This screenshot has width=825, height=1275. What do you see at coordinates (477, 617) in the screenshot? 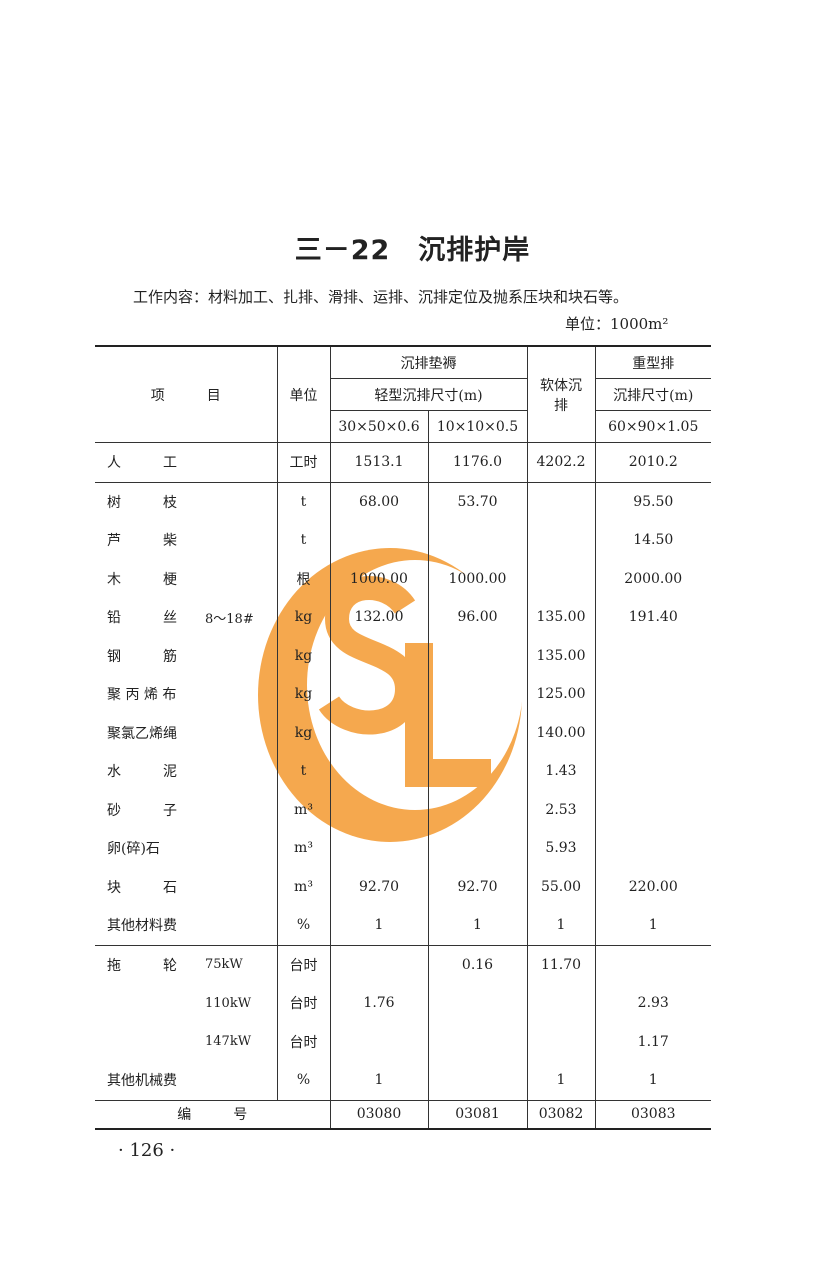
I see `row-value: 96.00` at bounding box center [477, 617].